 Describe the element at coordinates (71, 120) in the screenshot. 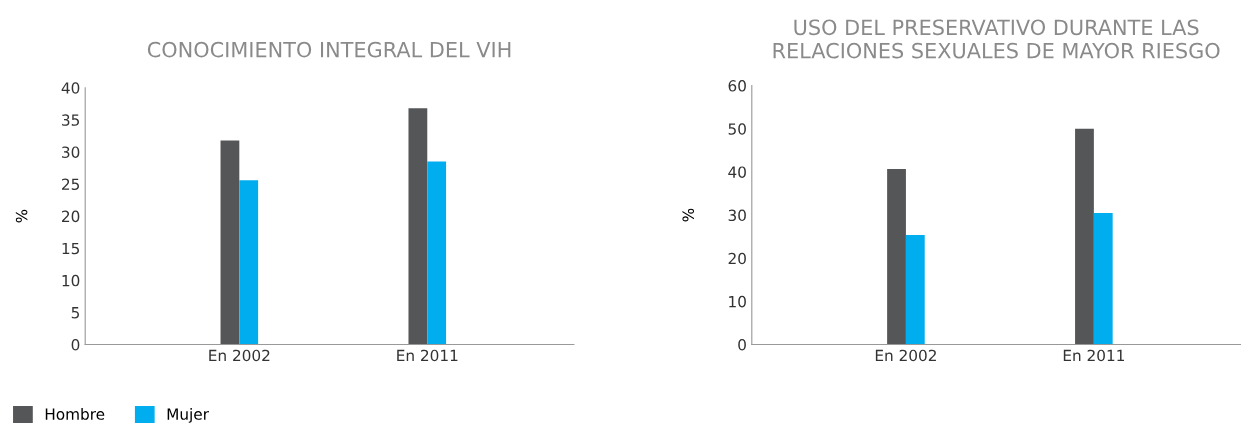

I see `y-tick-label: 35` at that location.